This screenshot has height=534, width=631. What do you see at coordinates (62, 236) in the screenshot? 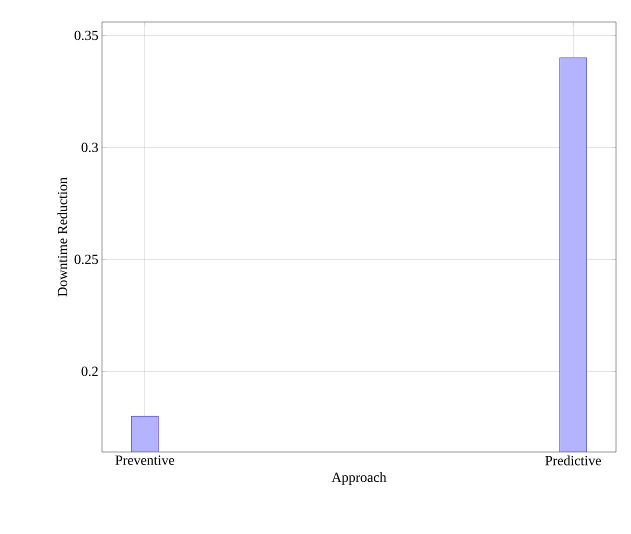
I see `y-axis-title: Downtime Reduction` at bounding box center [62, 236].